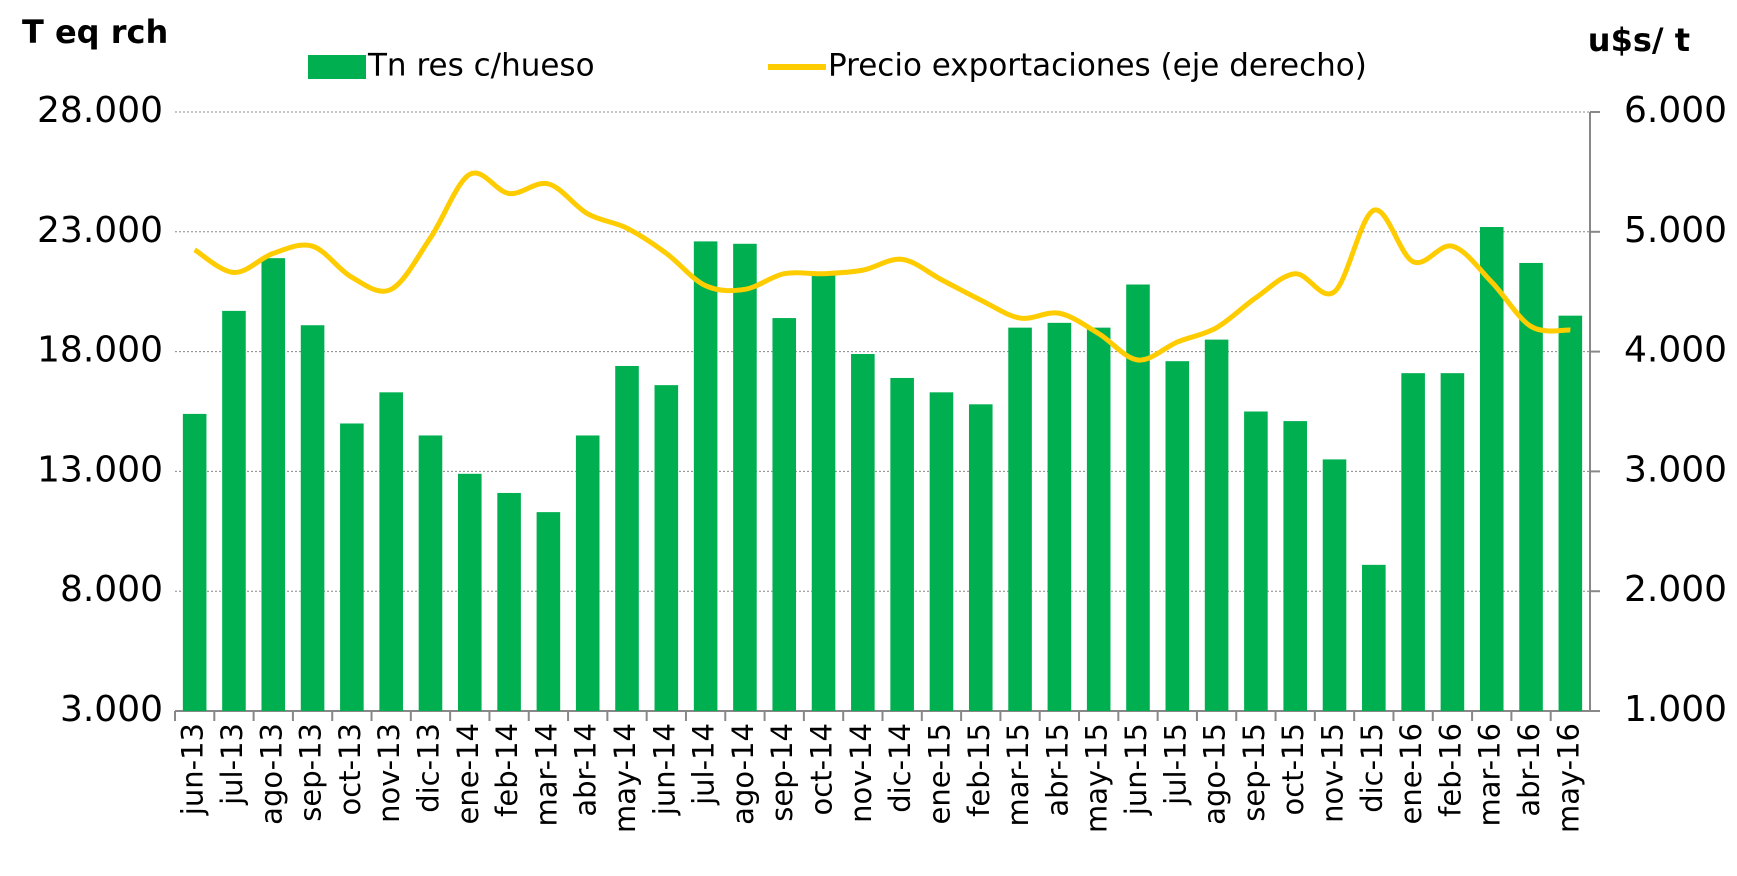 This screenshot has width=1737, height=876. Describe the element at coordinates (1529, 770) in the screenshot. I see `x-tick-label: abr-16` at that location.